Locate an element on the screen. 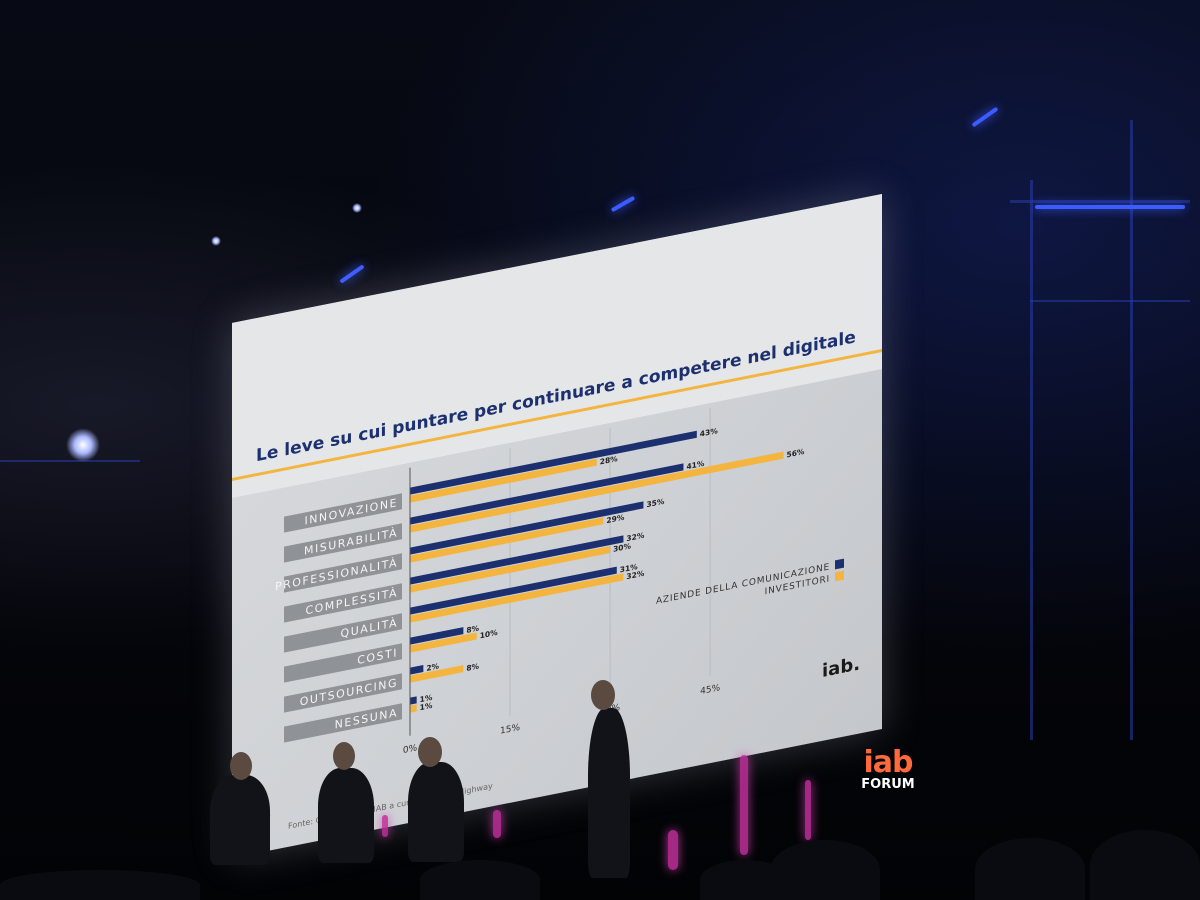  iab-forum-logo-forum: FORUM is located at coordinates (888, 784).